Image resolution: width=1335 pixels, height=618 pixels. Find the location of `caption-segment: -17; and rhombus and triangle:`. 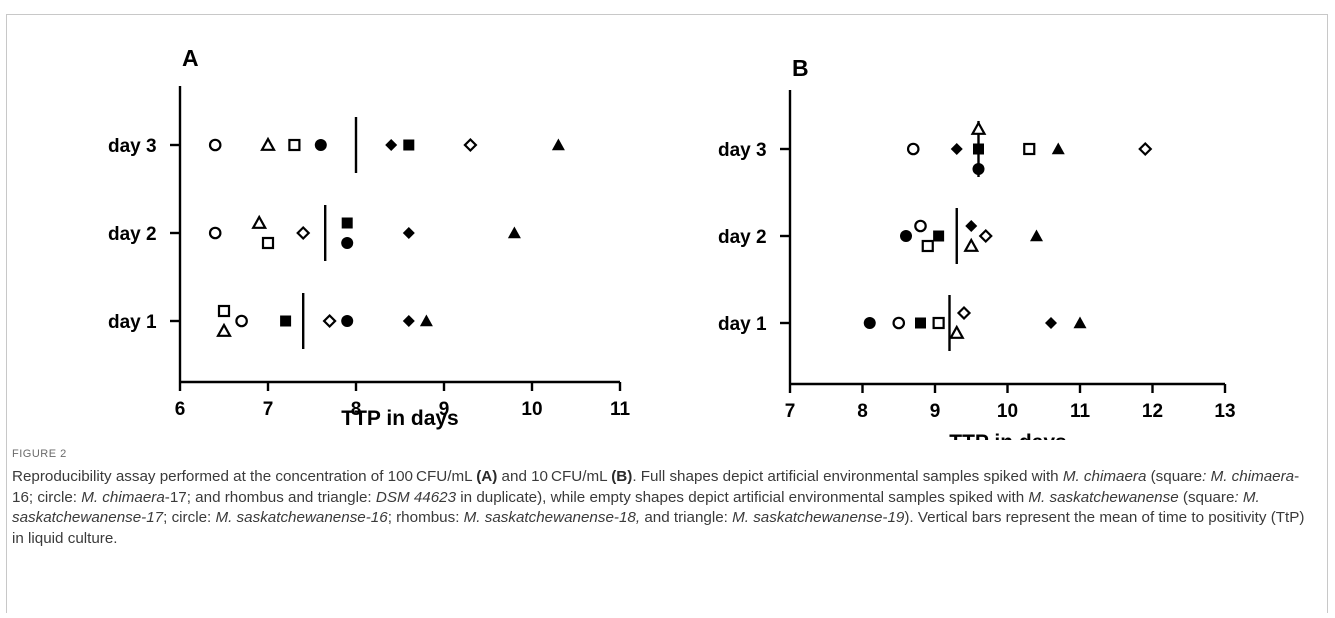

caption-segment: -17; and rhombus and triangle: is located at coordinates (270, 497).